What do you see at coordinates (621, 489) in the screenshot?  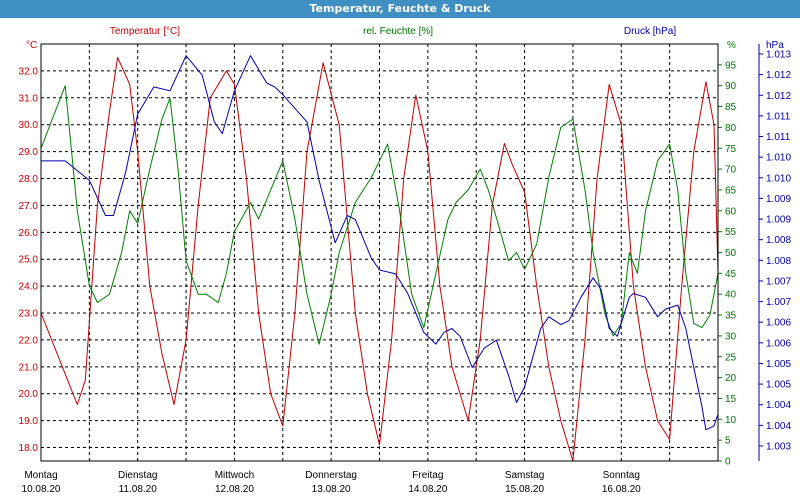 I see `tick-date: 16.08.20` at bounding box center [621, 489].